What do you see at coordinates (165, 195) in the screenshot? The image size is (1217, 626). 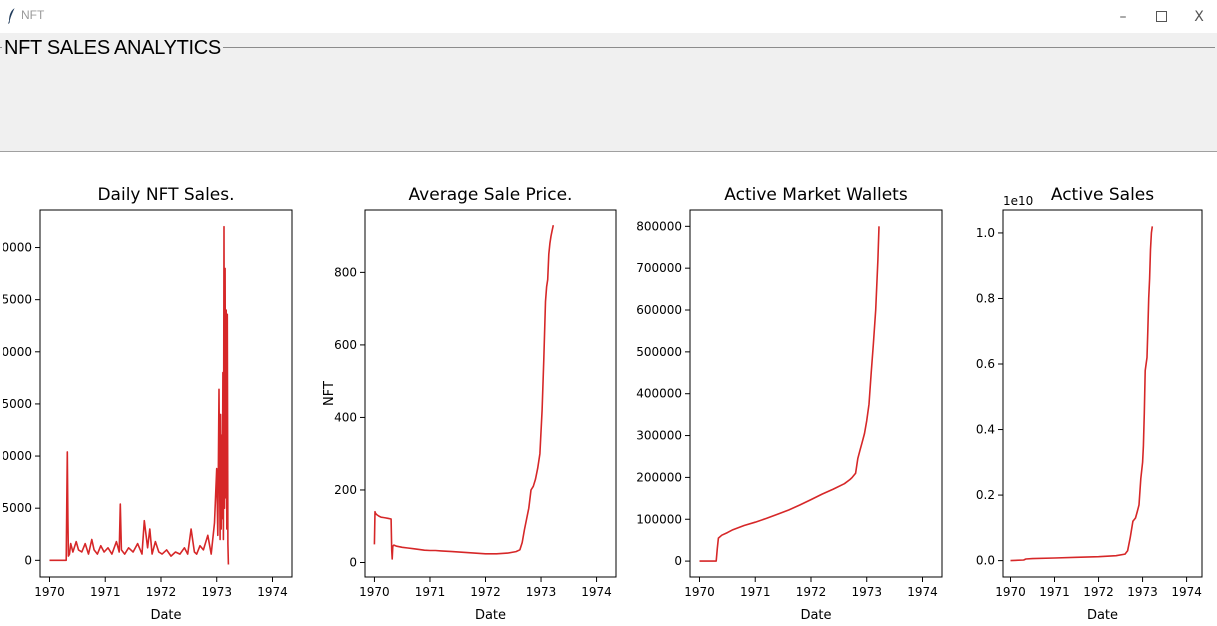 I see `chart-title-1: Daily NFT Sales.` at bounding box center [165, 195].